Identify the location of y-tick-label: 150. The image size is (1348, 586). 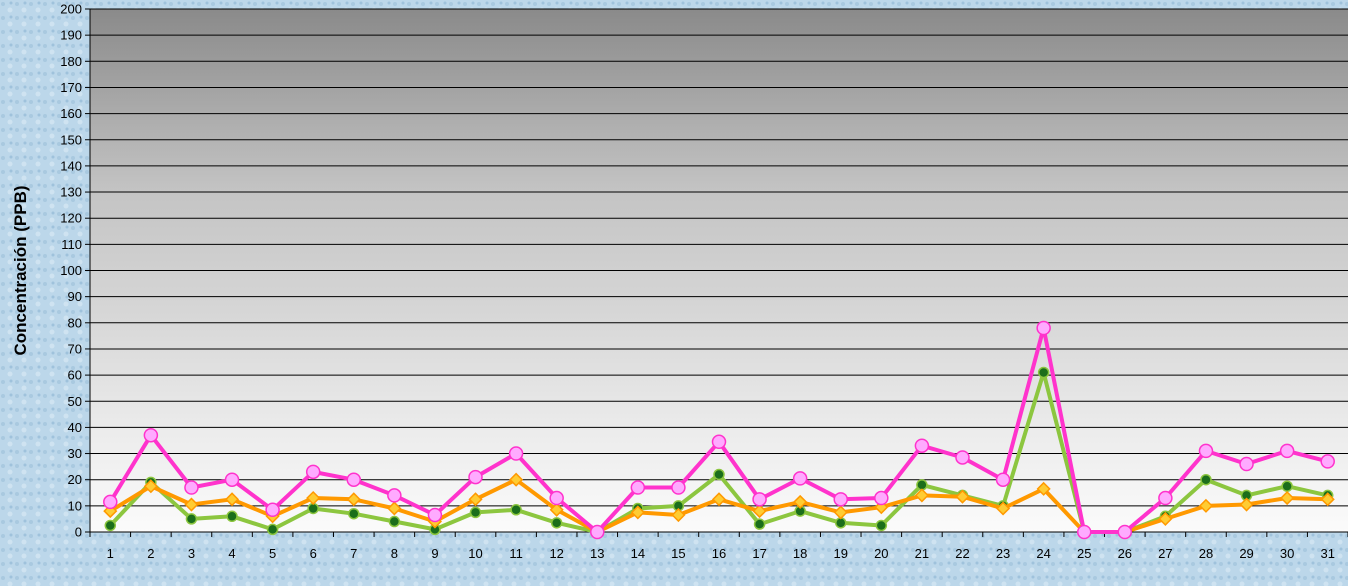
(71, 139).